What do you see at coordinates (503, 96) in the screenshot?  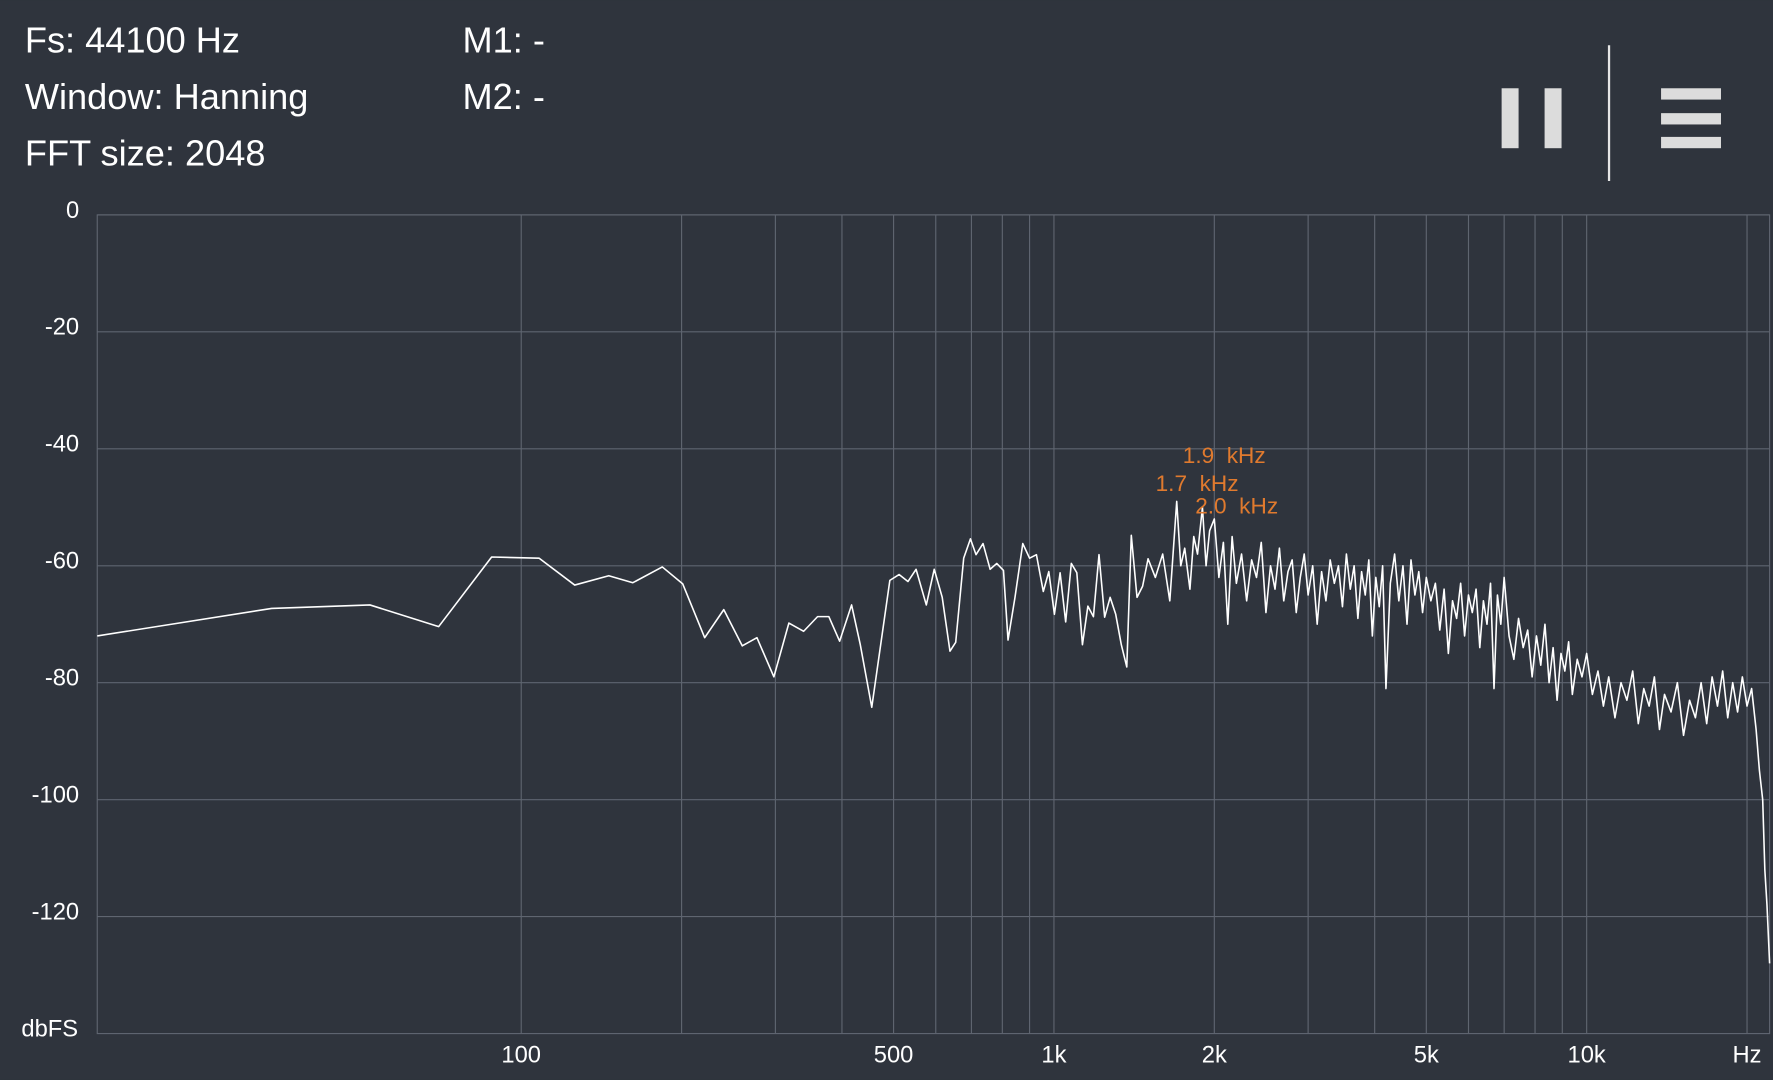 I see `marker-2: M2: -` at bounding box center [503, 96].